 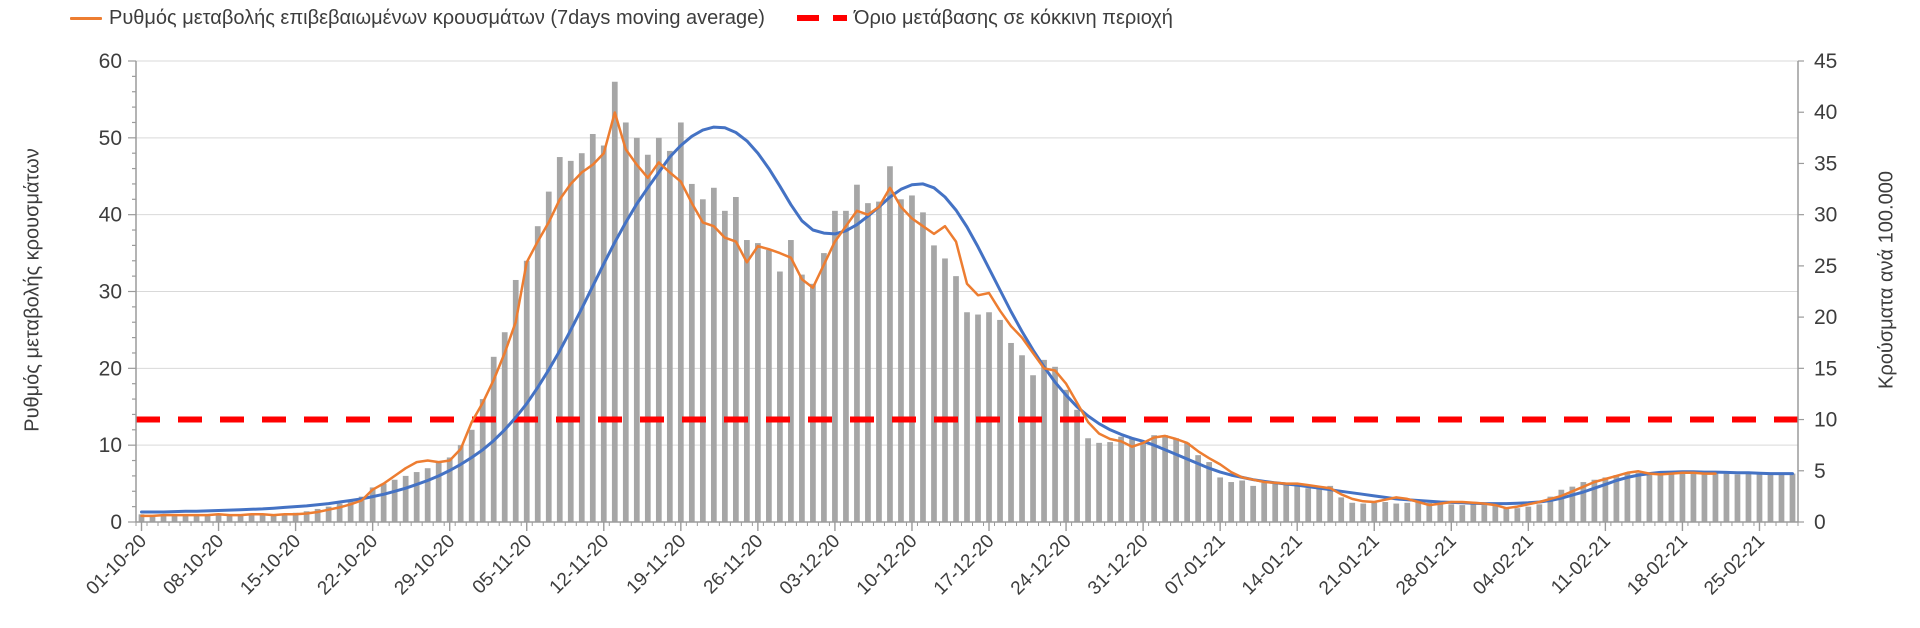 What do you see at coordinates (734, 565) in the screenshot?
I see `x-axis-tick-label: 26-11-20` at bounding box center [734, 565].